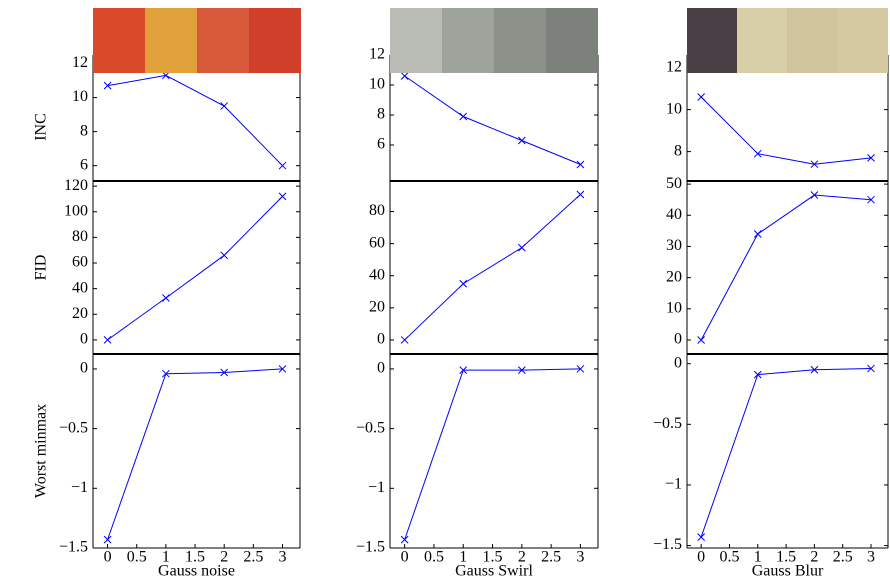  I want to click on y-tick-label: 100, so click(76, 210).